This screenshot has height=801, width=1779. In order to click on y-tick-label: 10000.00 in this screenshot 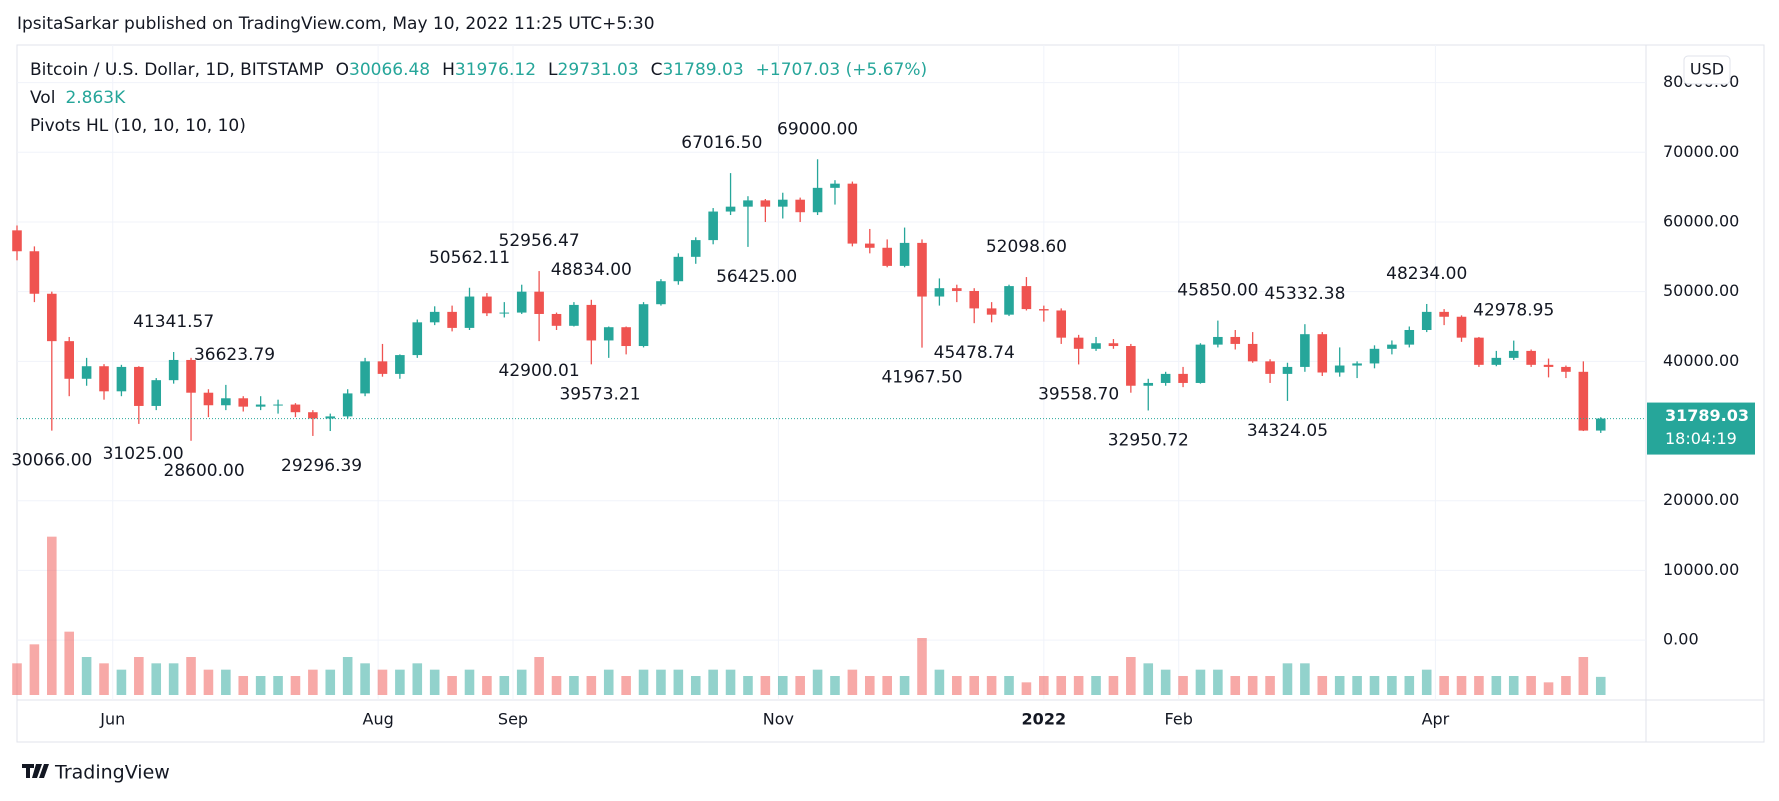, I will do `click(1701, 569)`.